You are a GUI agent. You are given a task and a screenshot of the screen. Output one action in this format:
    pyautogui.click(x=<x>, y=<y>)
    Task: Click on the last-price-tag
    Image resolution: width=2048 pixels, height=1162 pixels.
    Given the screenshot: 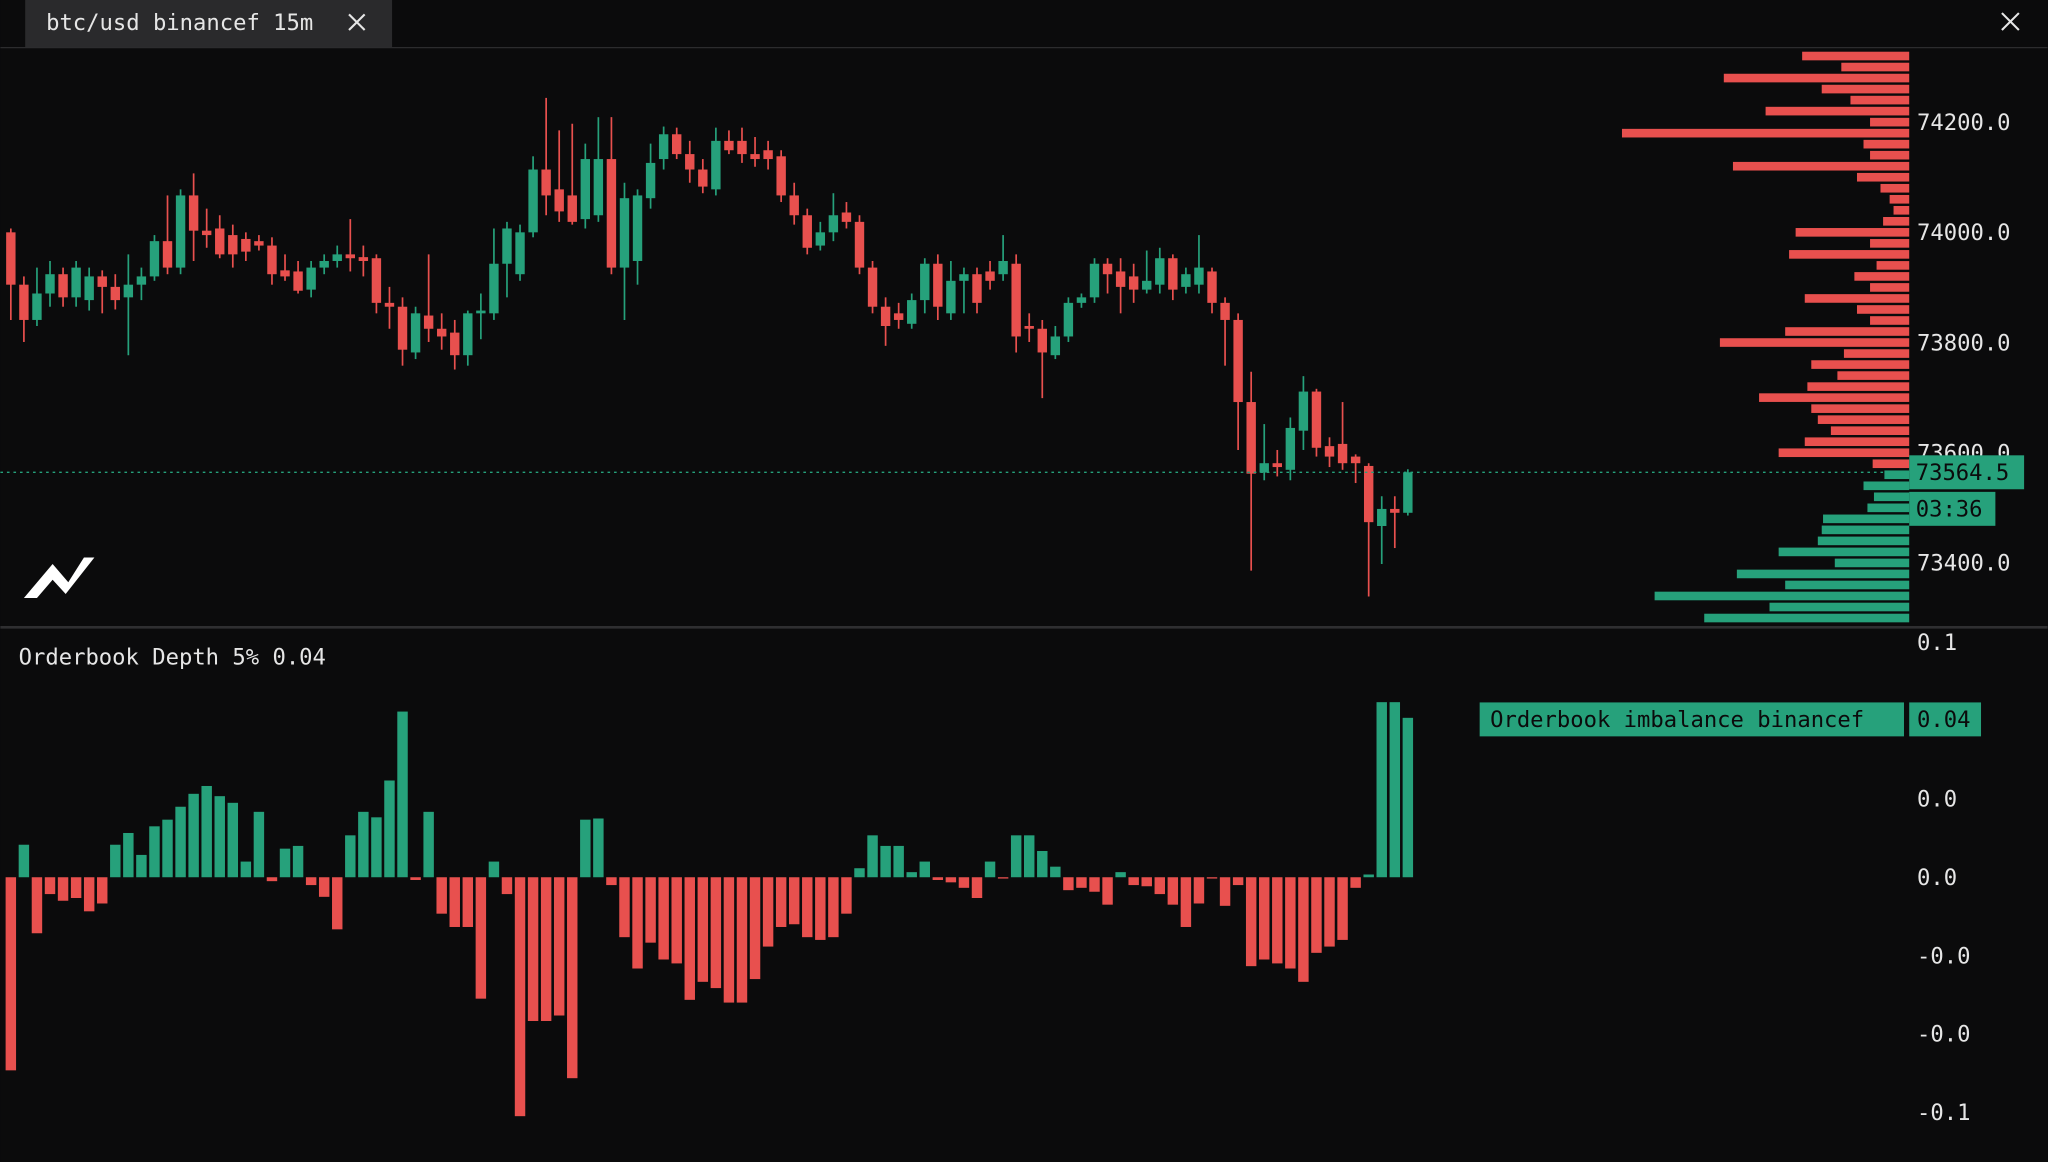 What is the action you would take?
    pyautogui.click(x=1967, y=472)
    